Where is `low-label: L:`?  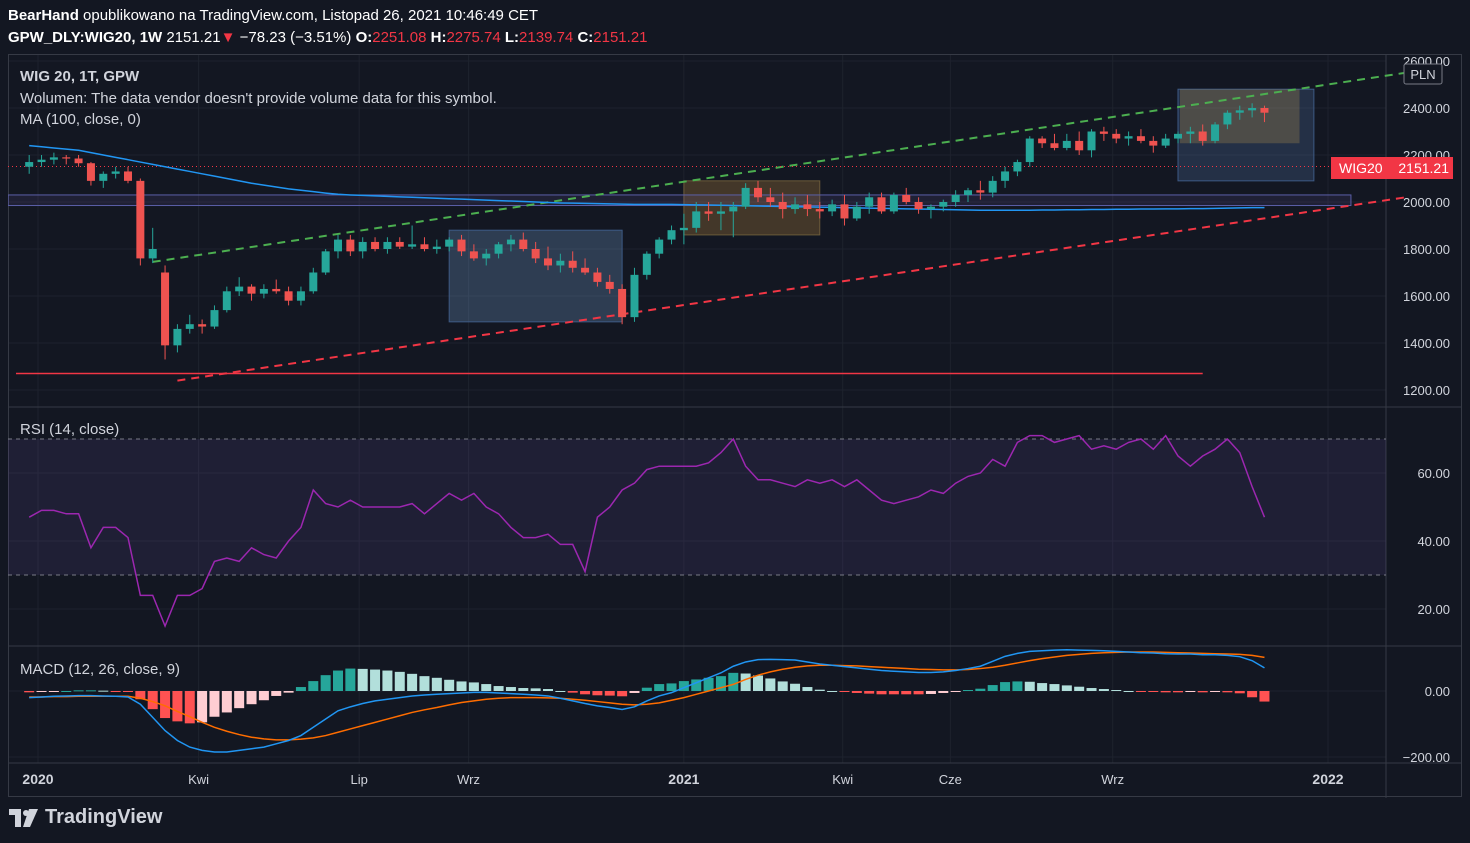
low-label: L: is located at coordinates (512, 37).